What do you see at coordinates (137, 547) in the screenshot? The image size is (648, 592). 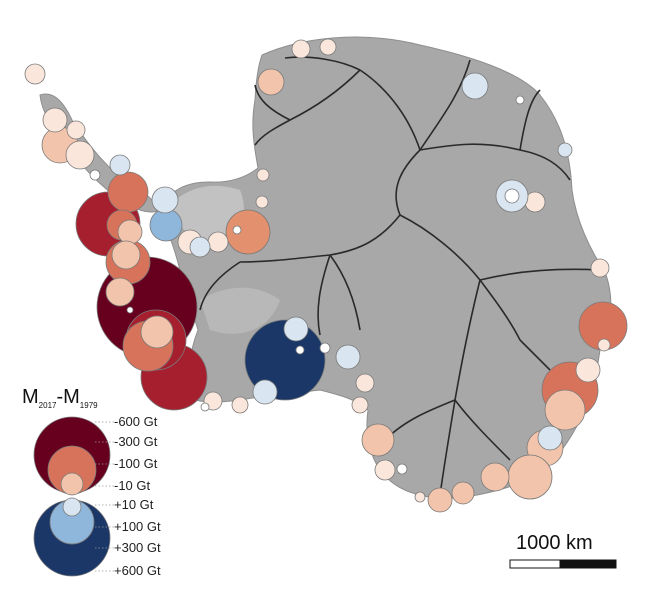 I see `legend-label: +300 Gt` at bounding box center [137, 547].